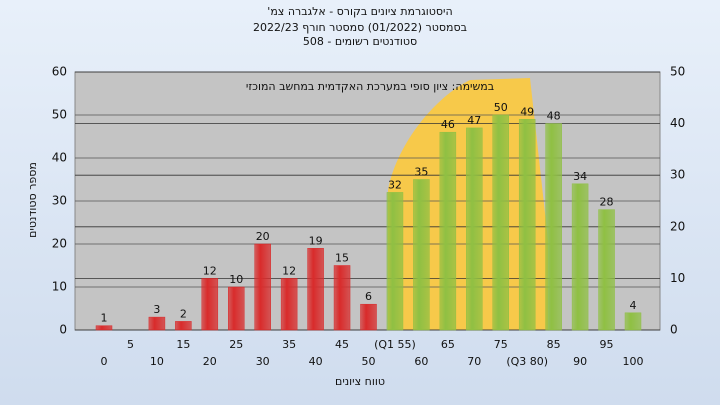 The height and width of the screenshot is (405, 720). What do you see at coordinates (368, 296) in the screenshot?
I see `value-label: 6` at bounding box center [368, 296].